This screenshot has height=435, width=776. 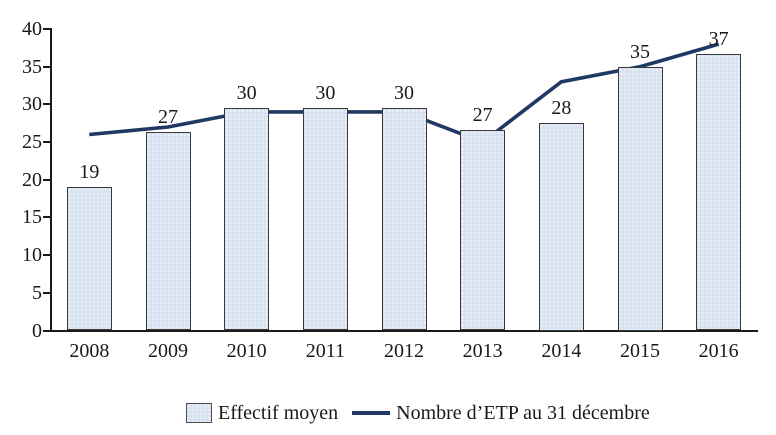 What do you see at coordinates (32, 255) in the screenshot?
I see `y-tick-label: 10` at bounding box center [32, 255].